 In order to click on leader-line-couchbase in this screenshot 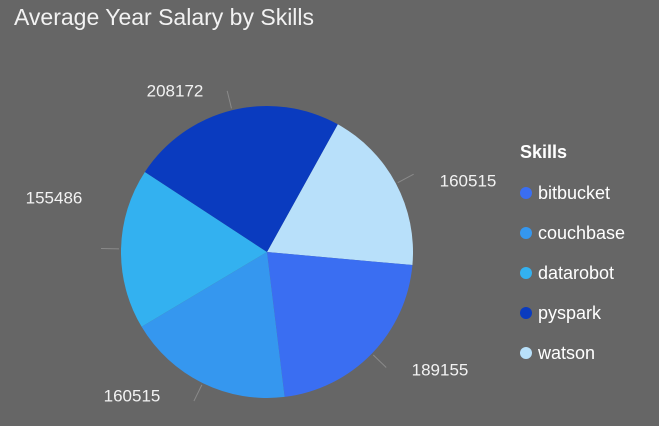, I will do `click(198, 393)`.